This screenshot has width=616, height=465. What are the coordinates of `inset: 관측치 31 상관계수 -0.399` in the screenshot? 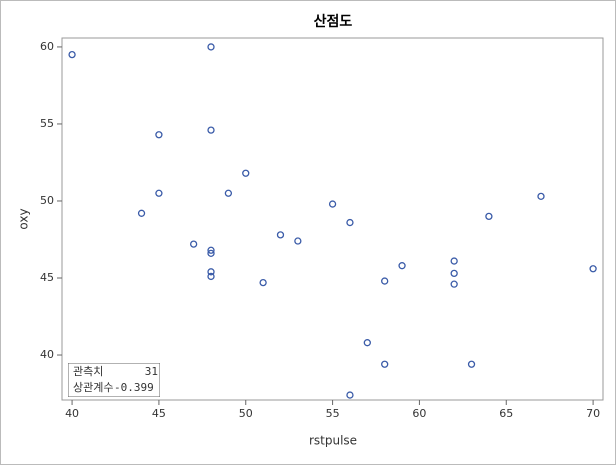 It's located at (114, 380).